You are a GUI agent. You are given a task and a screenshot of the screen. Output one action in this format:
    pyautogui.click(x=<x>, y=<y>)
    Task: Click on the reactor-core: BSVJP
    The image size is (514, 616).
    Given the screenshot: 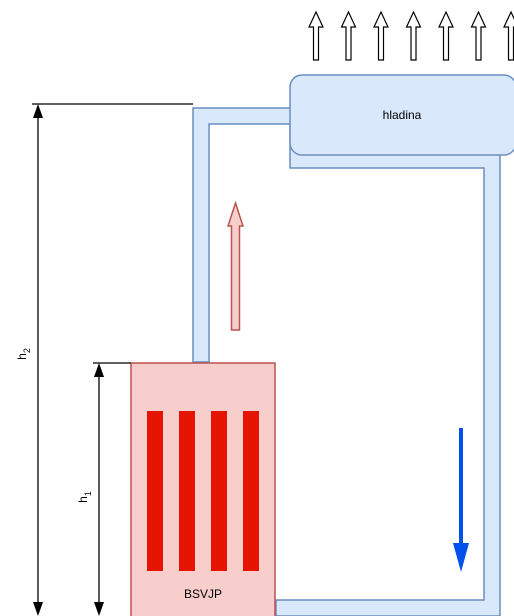 What is the action you would take?
    pyautogui.click(x=203, y=489)
    